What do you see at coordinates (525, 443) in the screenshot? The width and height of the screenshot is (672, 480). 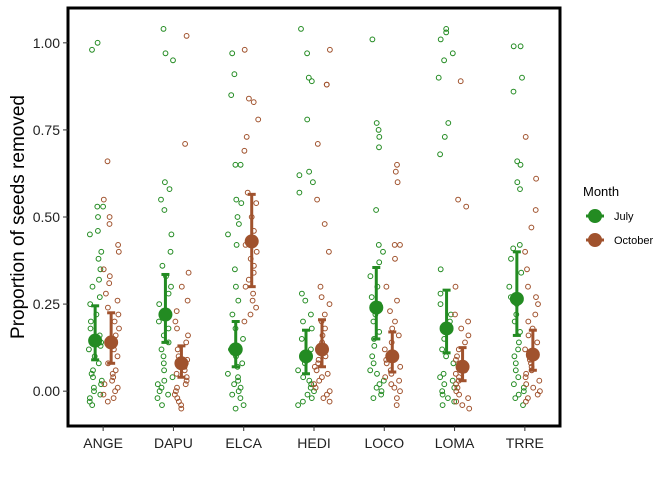 I see `x-tick-label: TRRE` at bounding box center [525, 443].